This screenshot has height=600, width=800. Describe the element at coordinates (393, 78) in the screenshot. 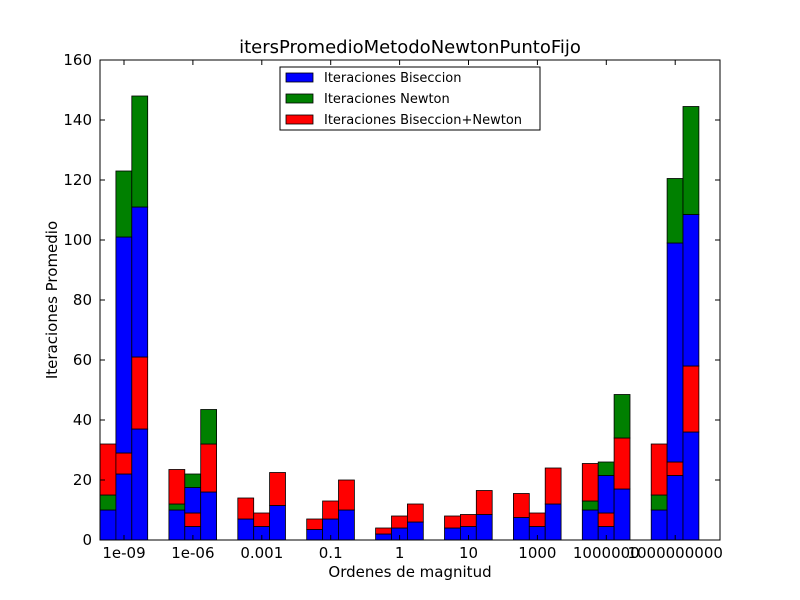

I see `legend-label-biseccion: Iteraciones Biseccion` at that location.